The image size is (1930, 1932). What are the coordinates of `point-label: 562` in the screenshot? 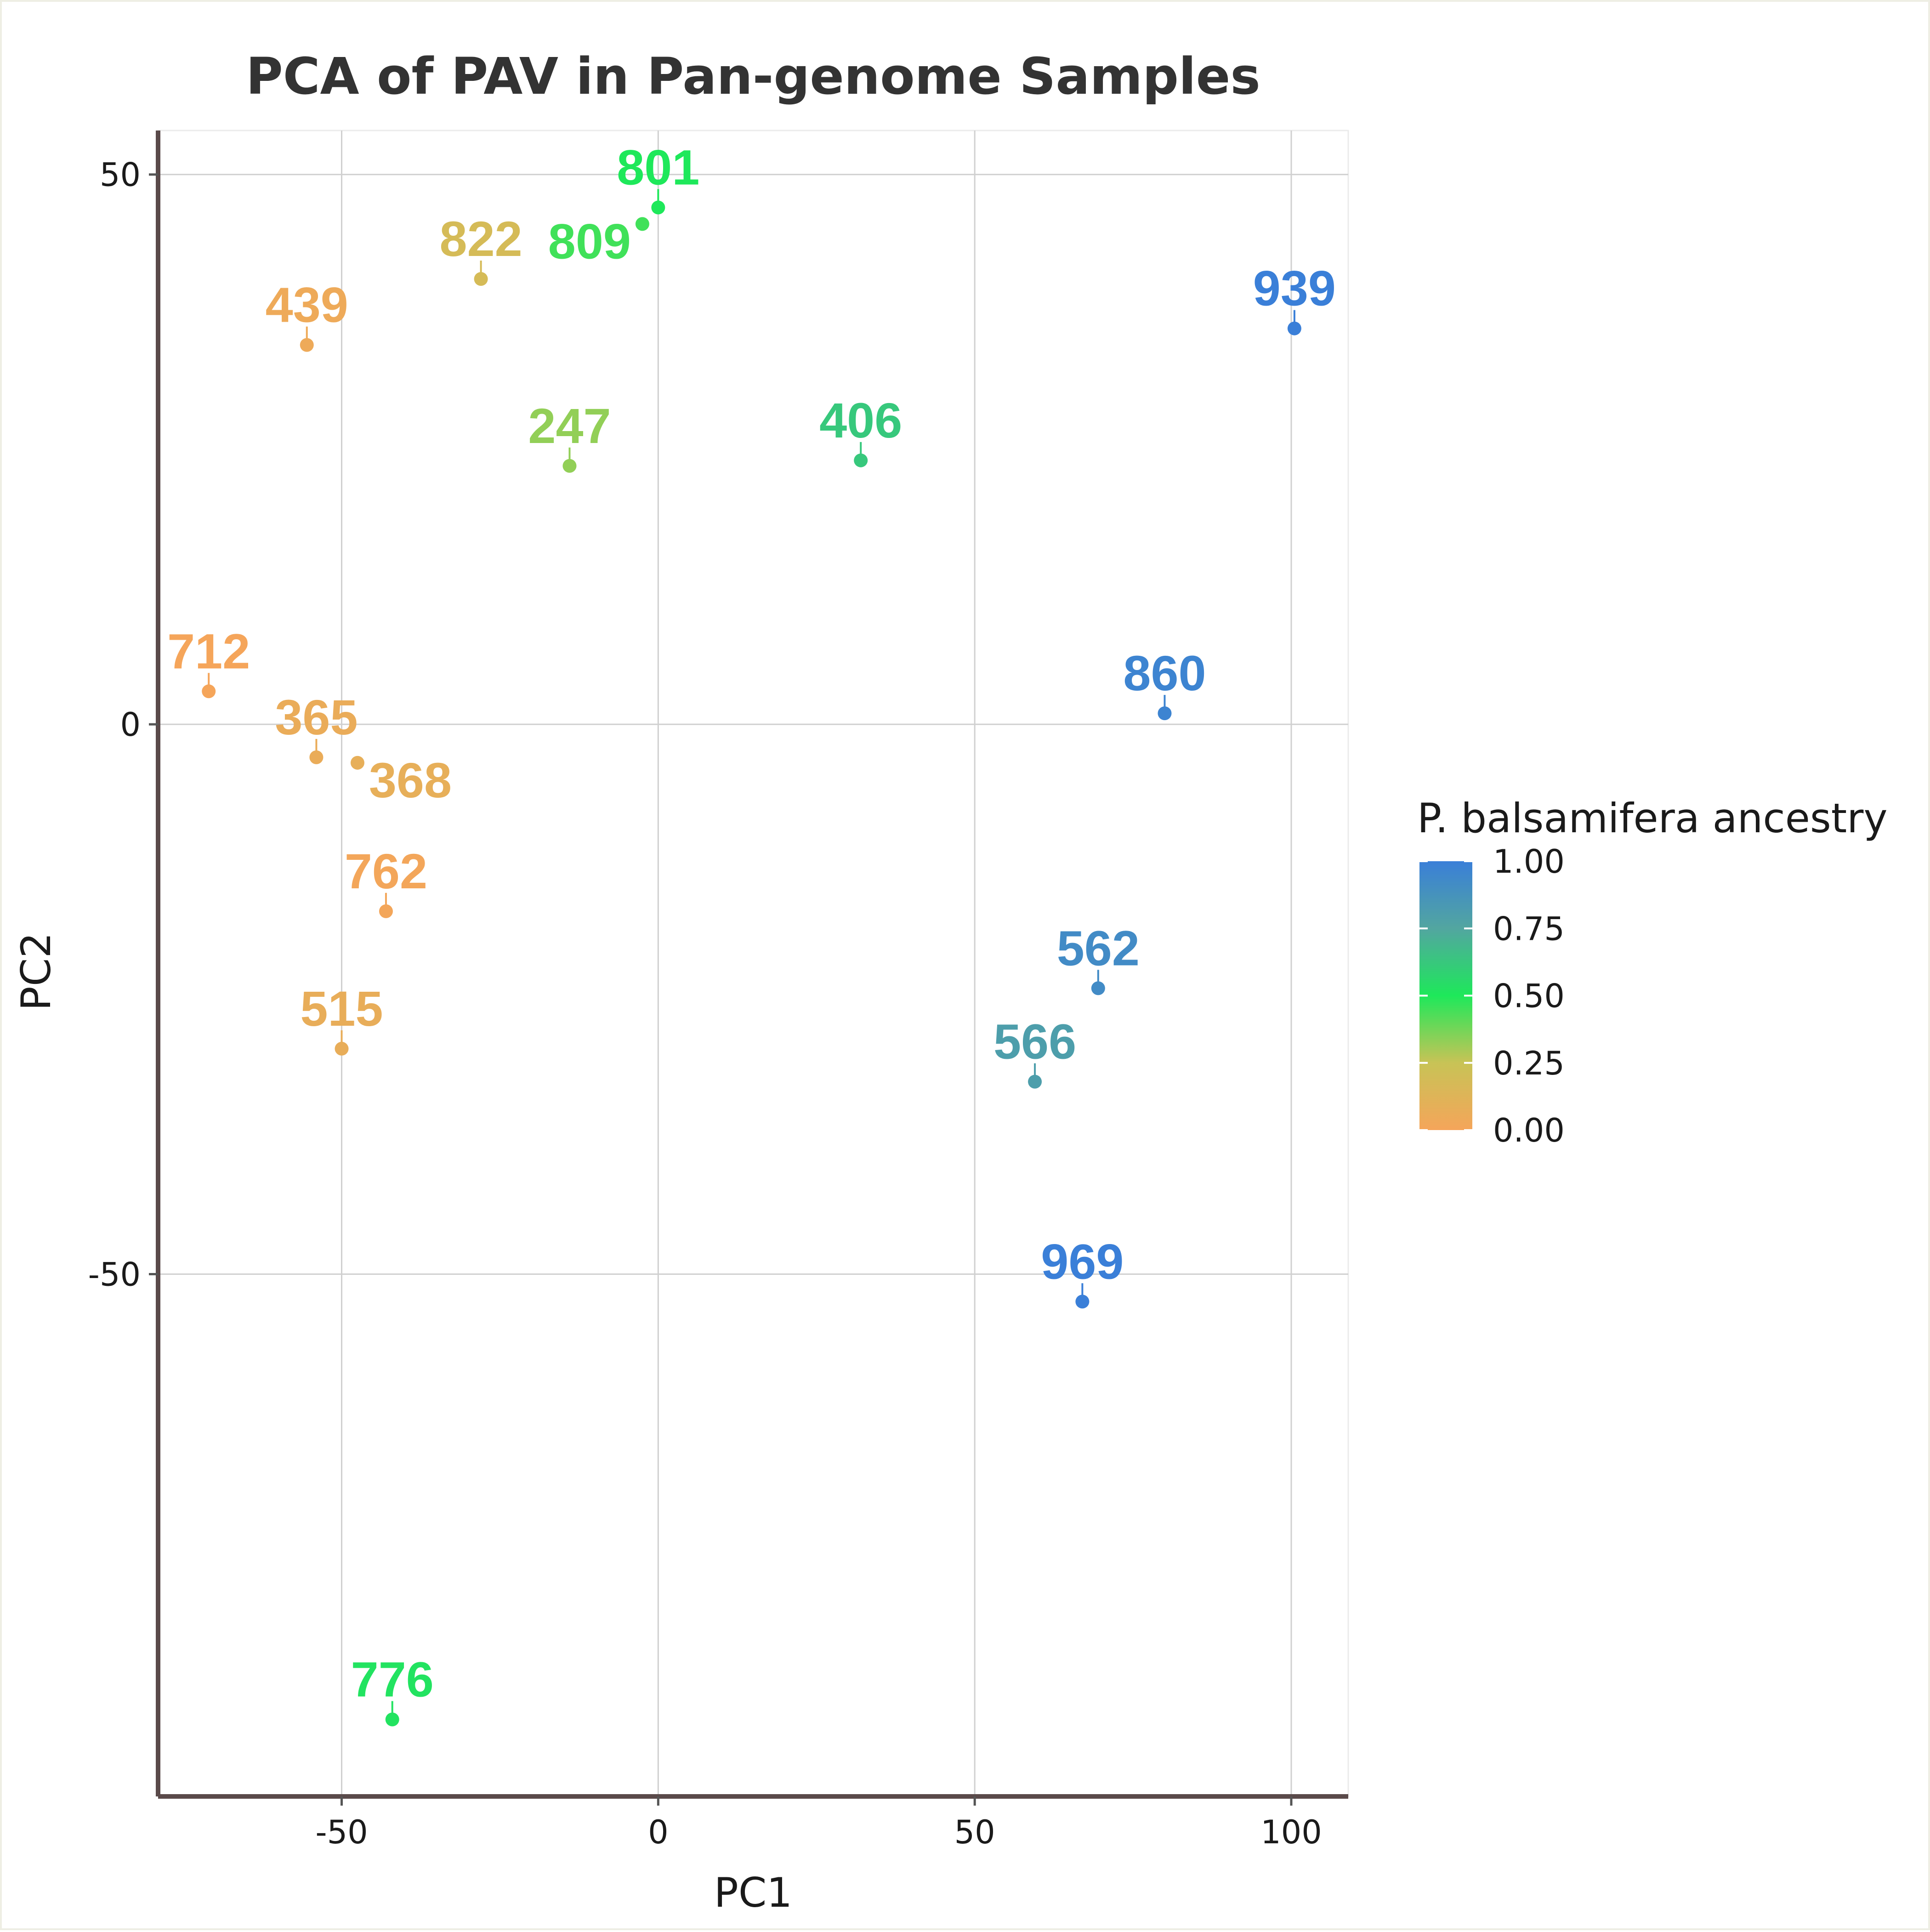 It's located at (1098, 948).